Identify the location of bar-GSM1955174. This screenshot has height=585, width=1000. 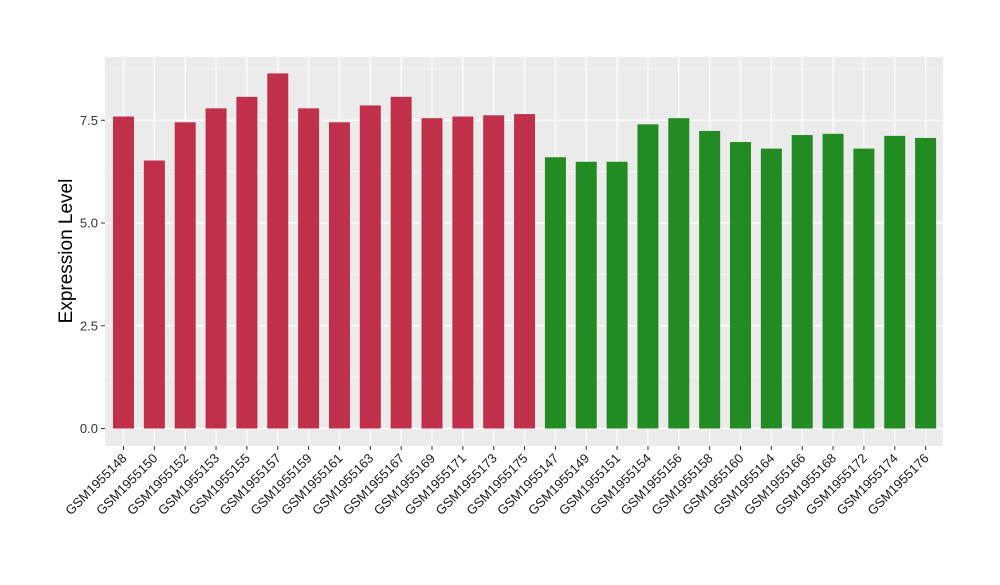
(895, 282).